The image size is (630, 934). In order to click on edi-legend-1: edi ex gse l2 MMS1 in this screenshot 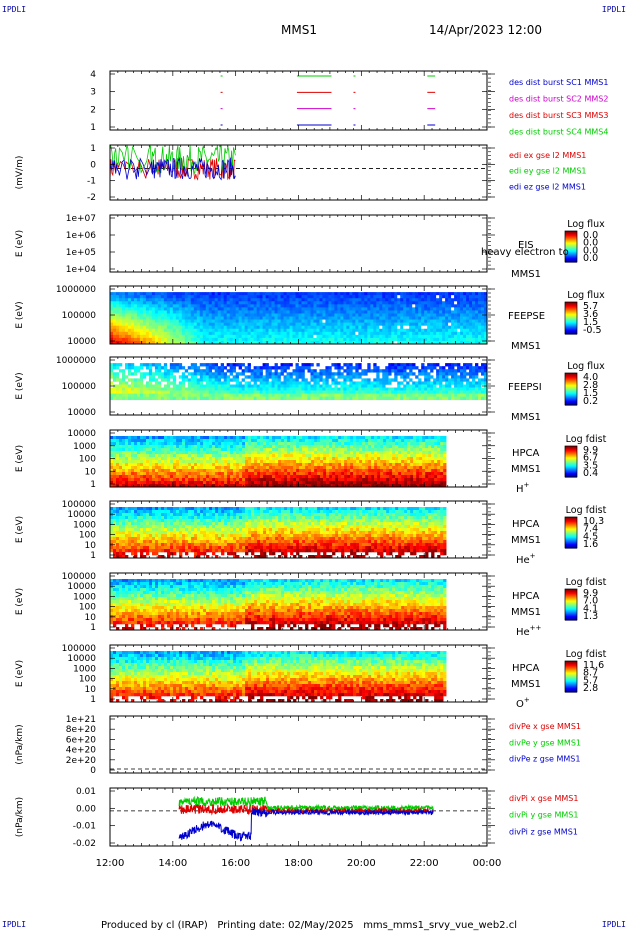, I will do `click(547, 155)`.